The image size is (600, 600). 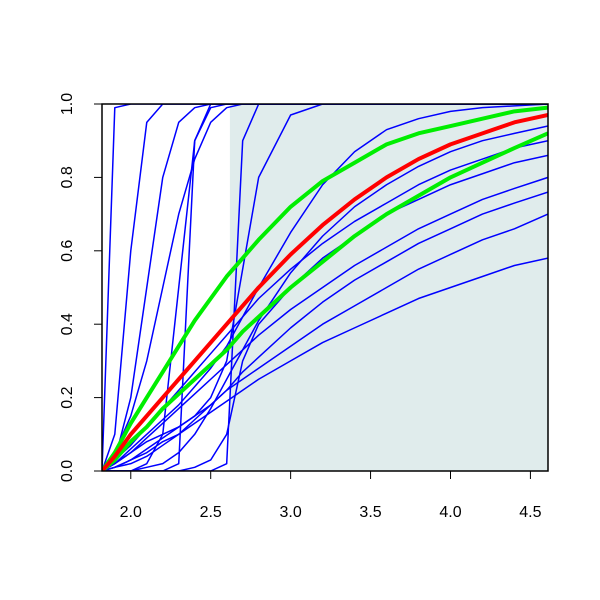 I want to click on x-tick-label: 3.0, so click(x=291, y=512).